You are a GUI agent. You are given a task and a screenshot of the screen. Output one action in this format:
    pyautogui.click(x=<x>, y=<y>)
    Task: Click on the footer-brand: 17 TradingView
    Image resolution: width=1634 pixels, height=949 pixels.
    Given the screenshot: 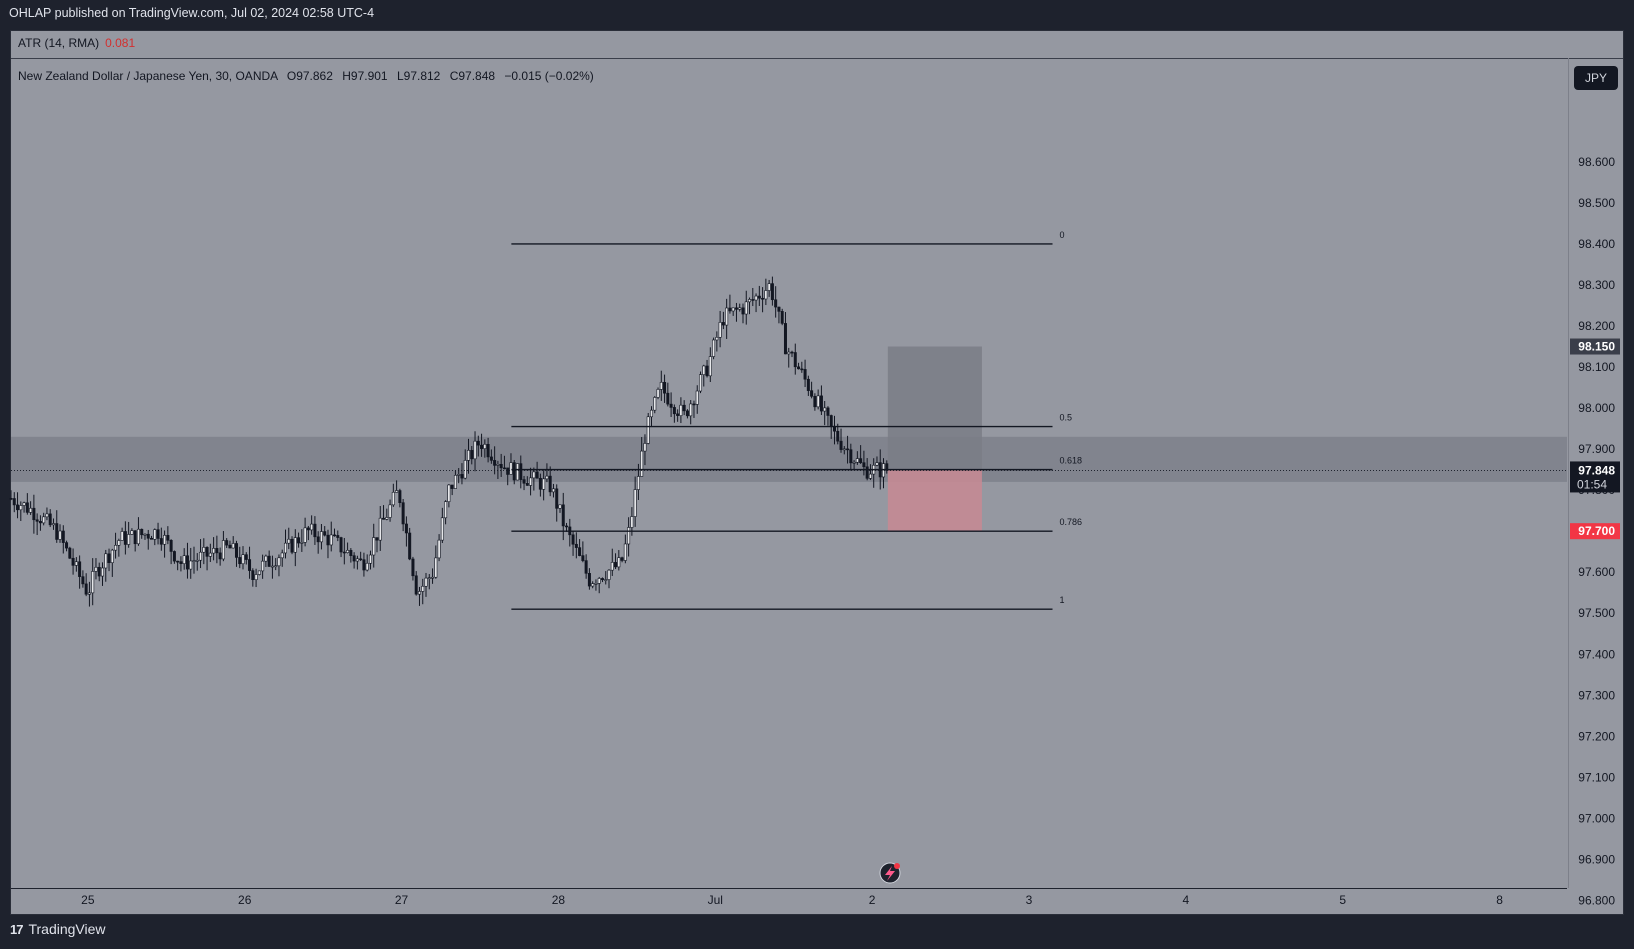 What is the action you would take?
    pyautogui.click(x=58, y=929)
    